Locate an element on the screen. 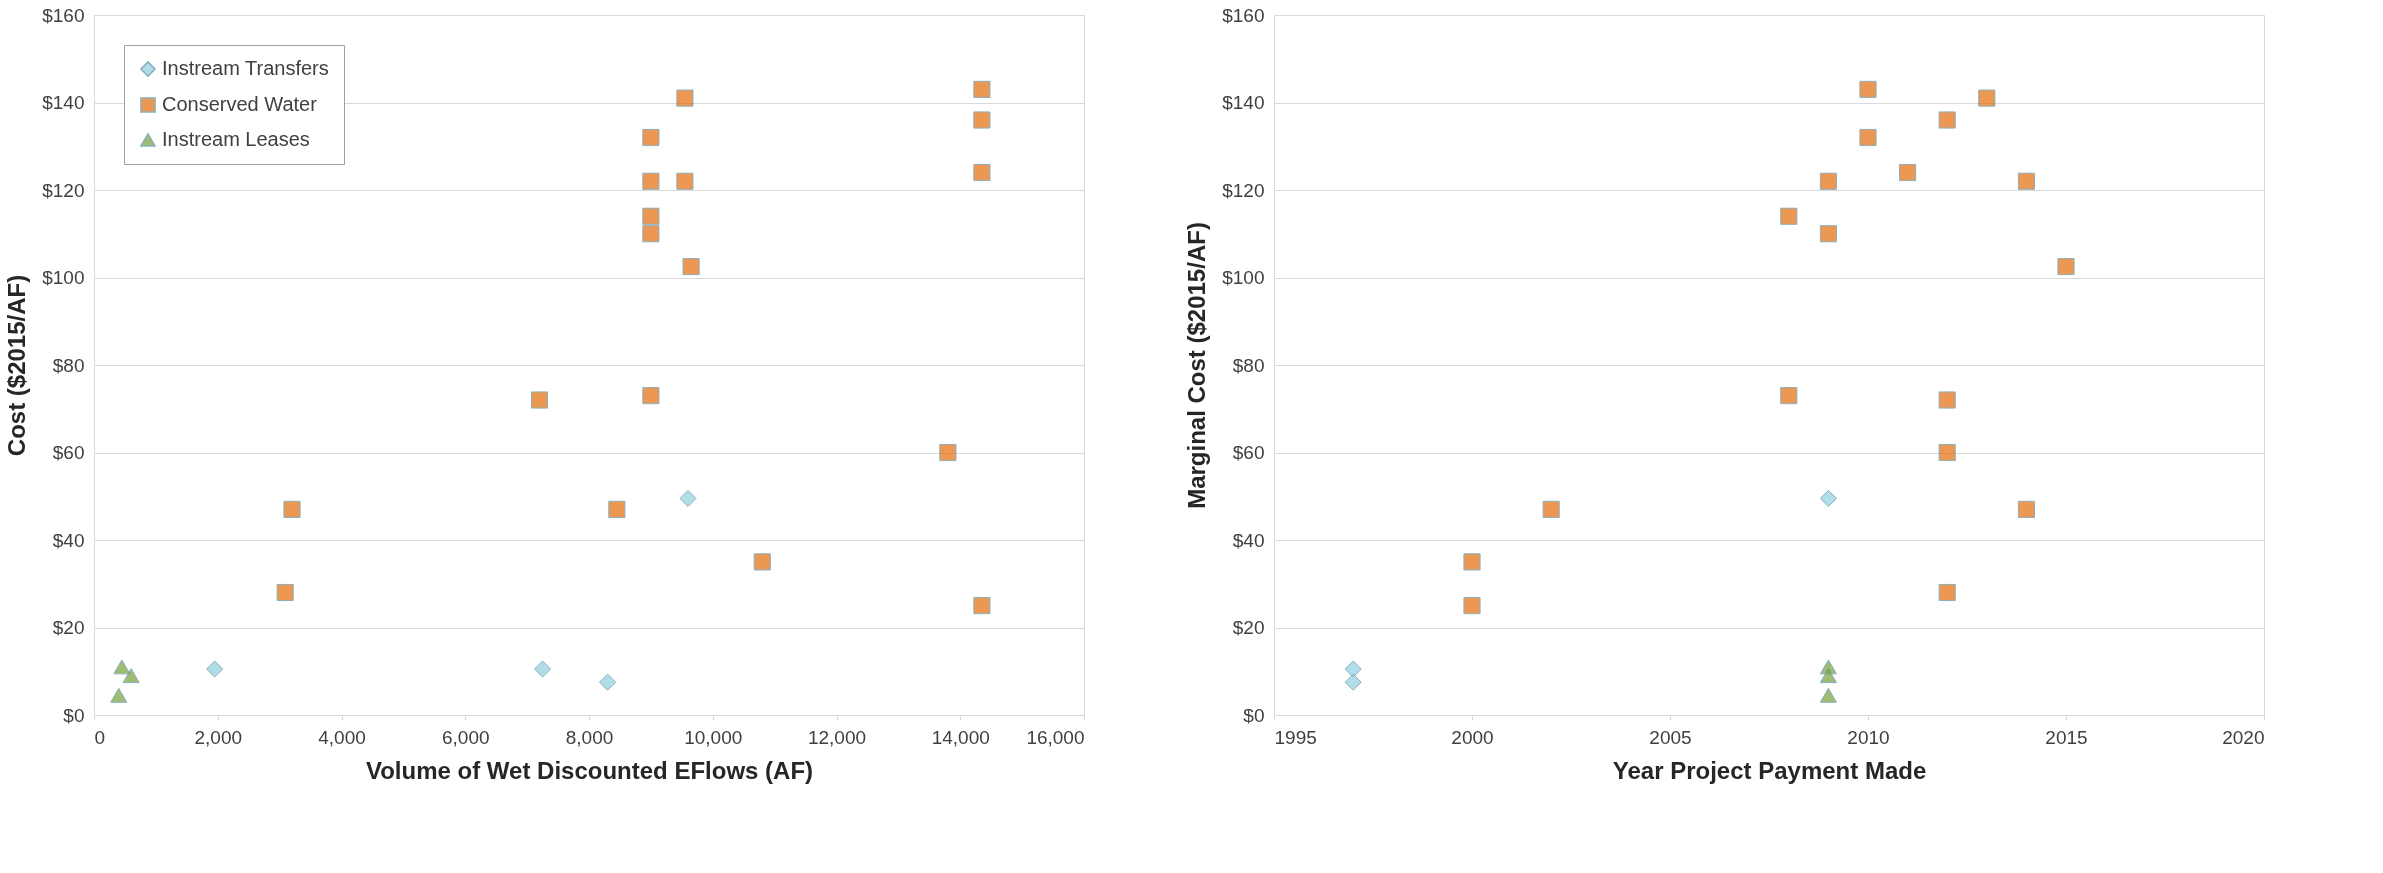 This screenshot has width=2383, height=873. x-axis-title: Volume of Wet Discounted EFlows (AF) is located at coordinates (589, 770).